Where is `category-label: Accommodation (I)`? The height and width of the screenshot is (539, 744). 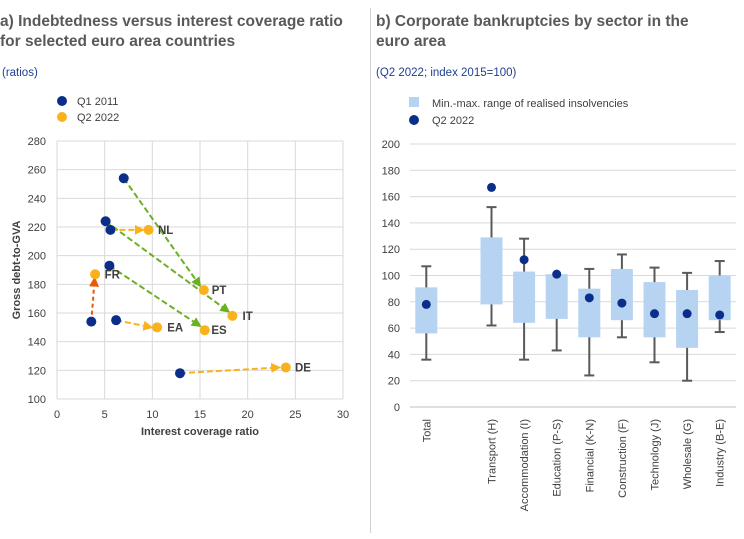 category-label: Accommodation (I) is located at coordinates (525, 465).